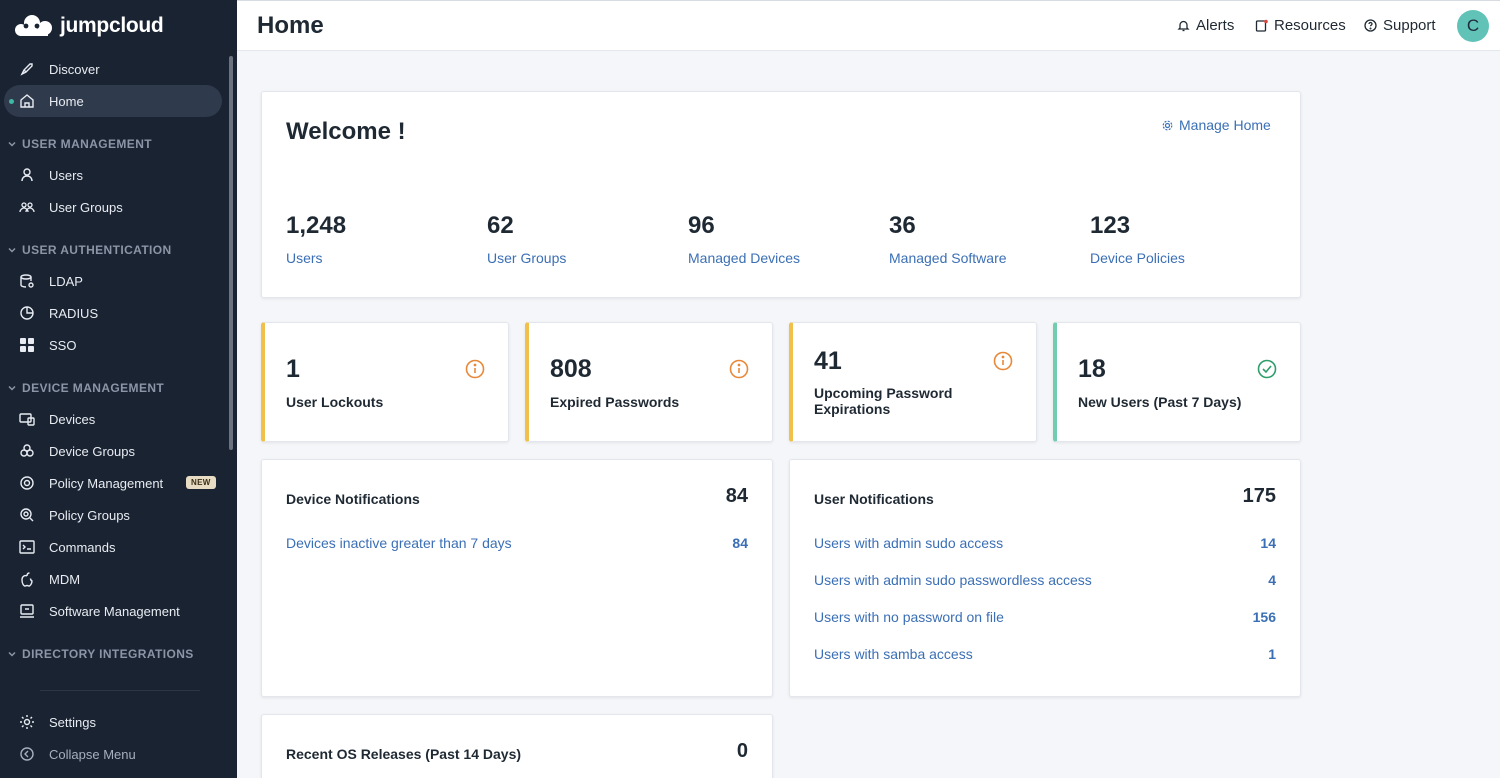  I want to click on sidebar-item-devices: Devices, so click(113, 419).